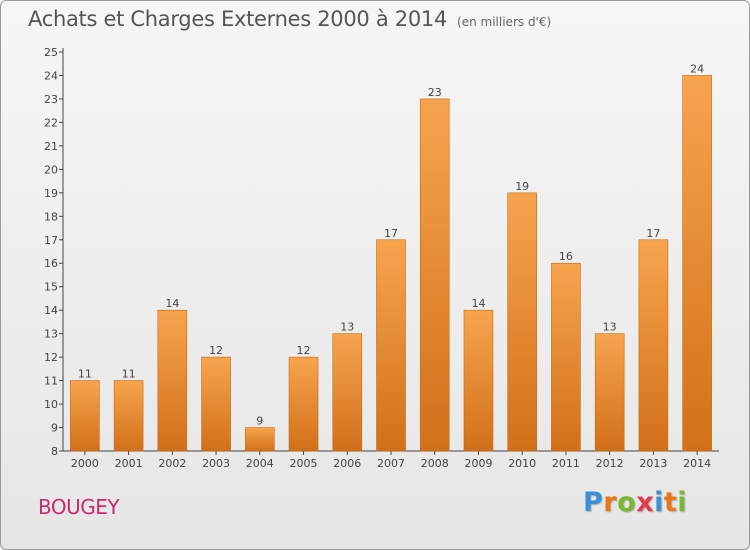 The image size is (750, 550). I want to click on y-tick-label: 13, so click(51, 334).